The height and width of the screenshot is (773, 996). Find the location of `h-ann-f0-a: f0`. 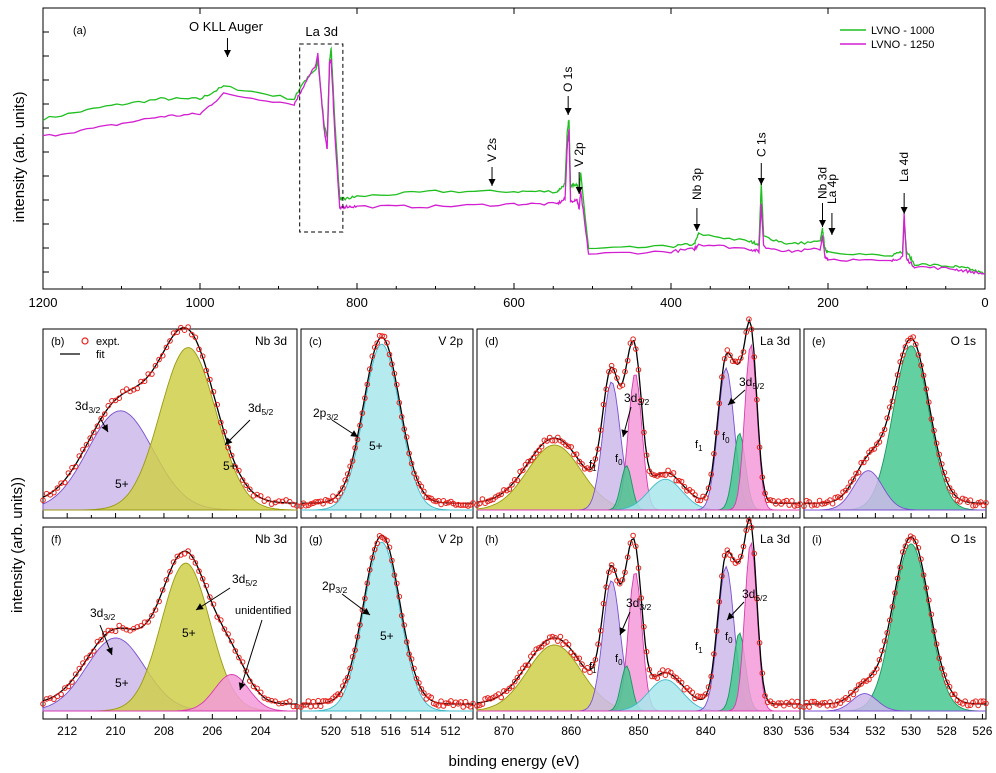

h-ann-f0-a: f0 is located at coordinates (619, 660).